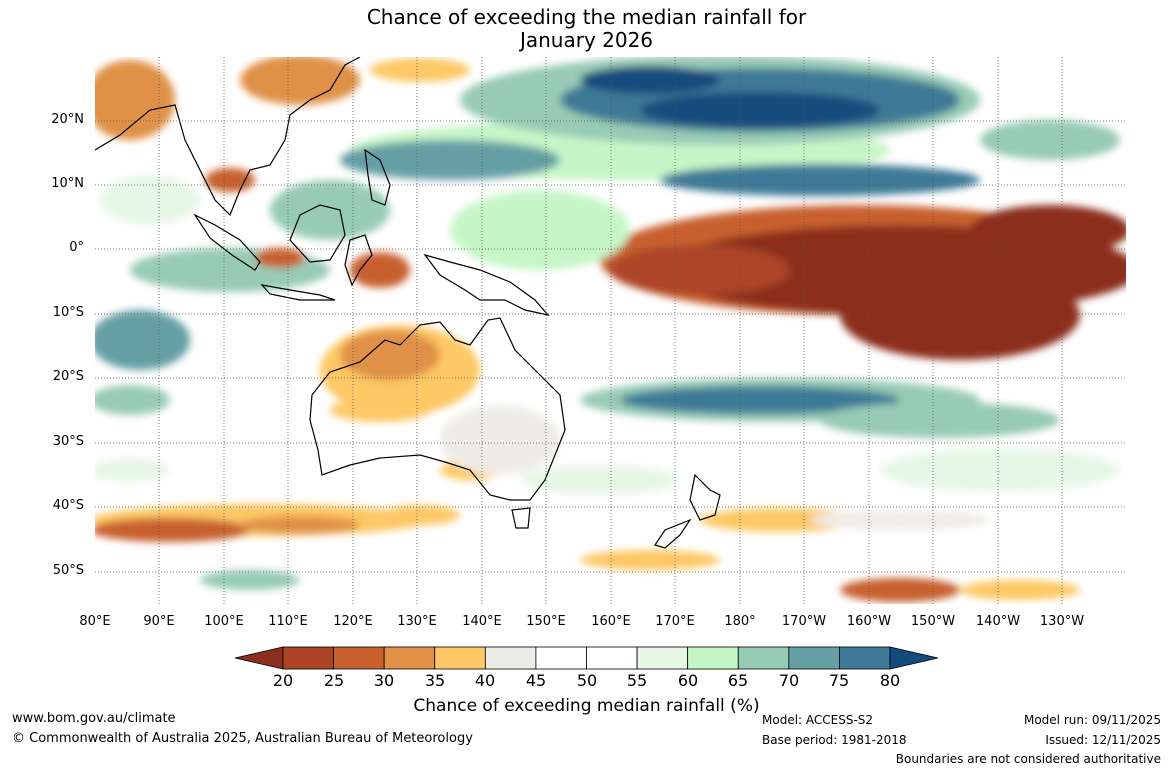 The height and width of the screenshot is (770, 1173). Describe the element at coordinates (334, 680) in the screenshot. I see `colorbar-tick-25: 25` at that location.